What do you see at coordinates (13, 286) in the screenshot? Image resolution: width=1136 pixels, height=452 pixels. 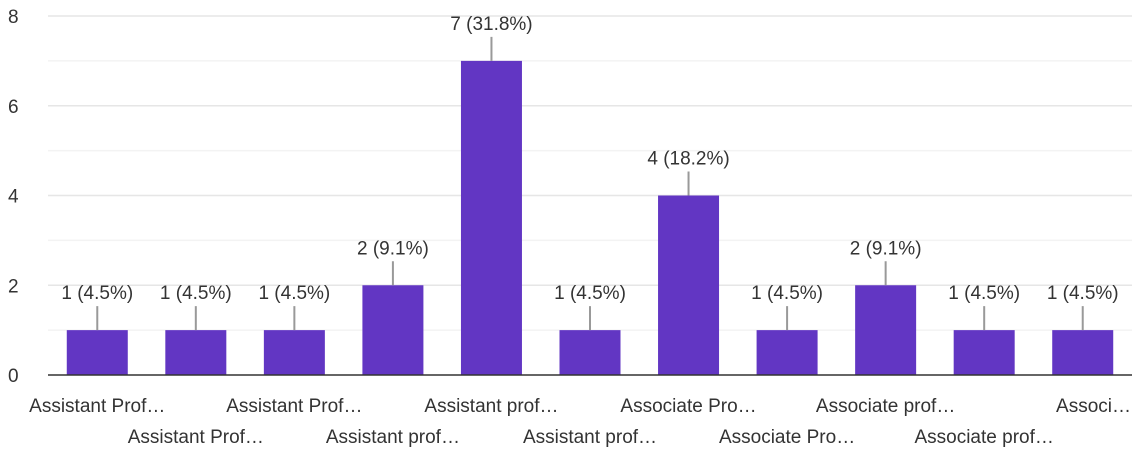 I see `y-tick-label: 2` at bounding box center [13, 286].